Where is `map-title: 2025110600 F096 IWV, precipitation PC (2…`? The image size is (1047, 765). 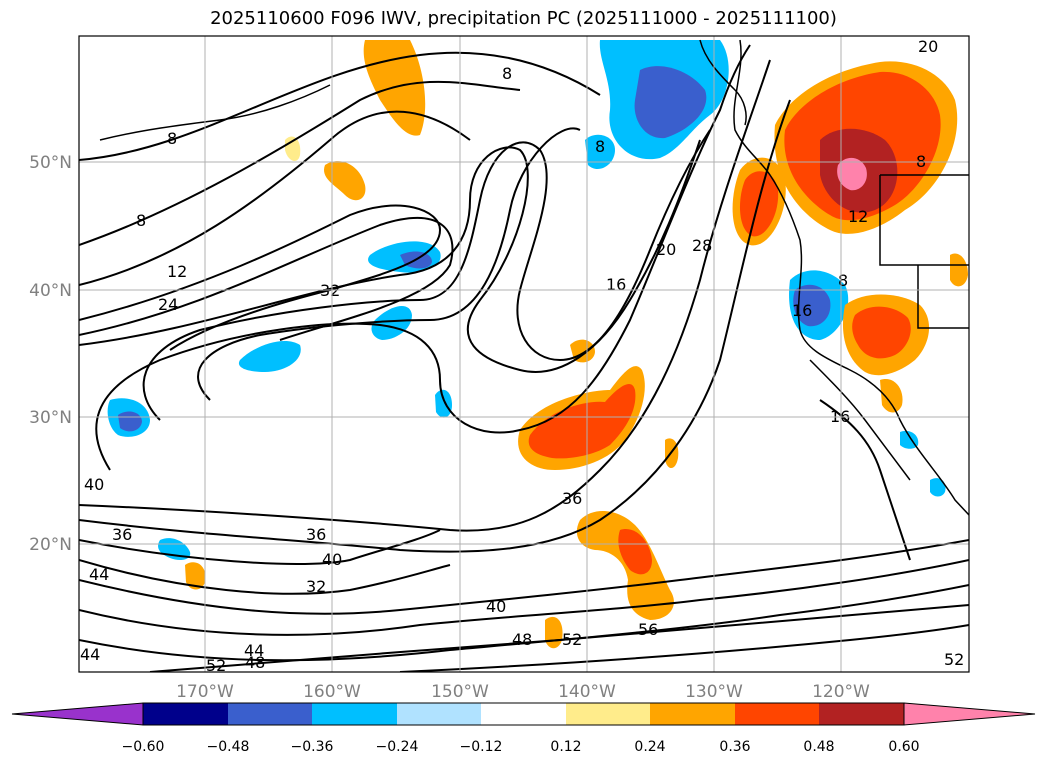
map-title: 2025110600 F096 IWV, precipitation PC (2… is located at coordinates (523, 18).